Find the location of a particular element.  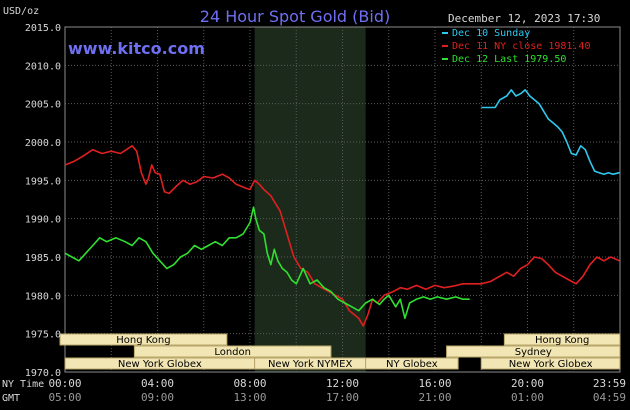

gmt-tick-label: 09:00 is located at coordinates (157, 397).